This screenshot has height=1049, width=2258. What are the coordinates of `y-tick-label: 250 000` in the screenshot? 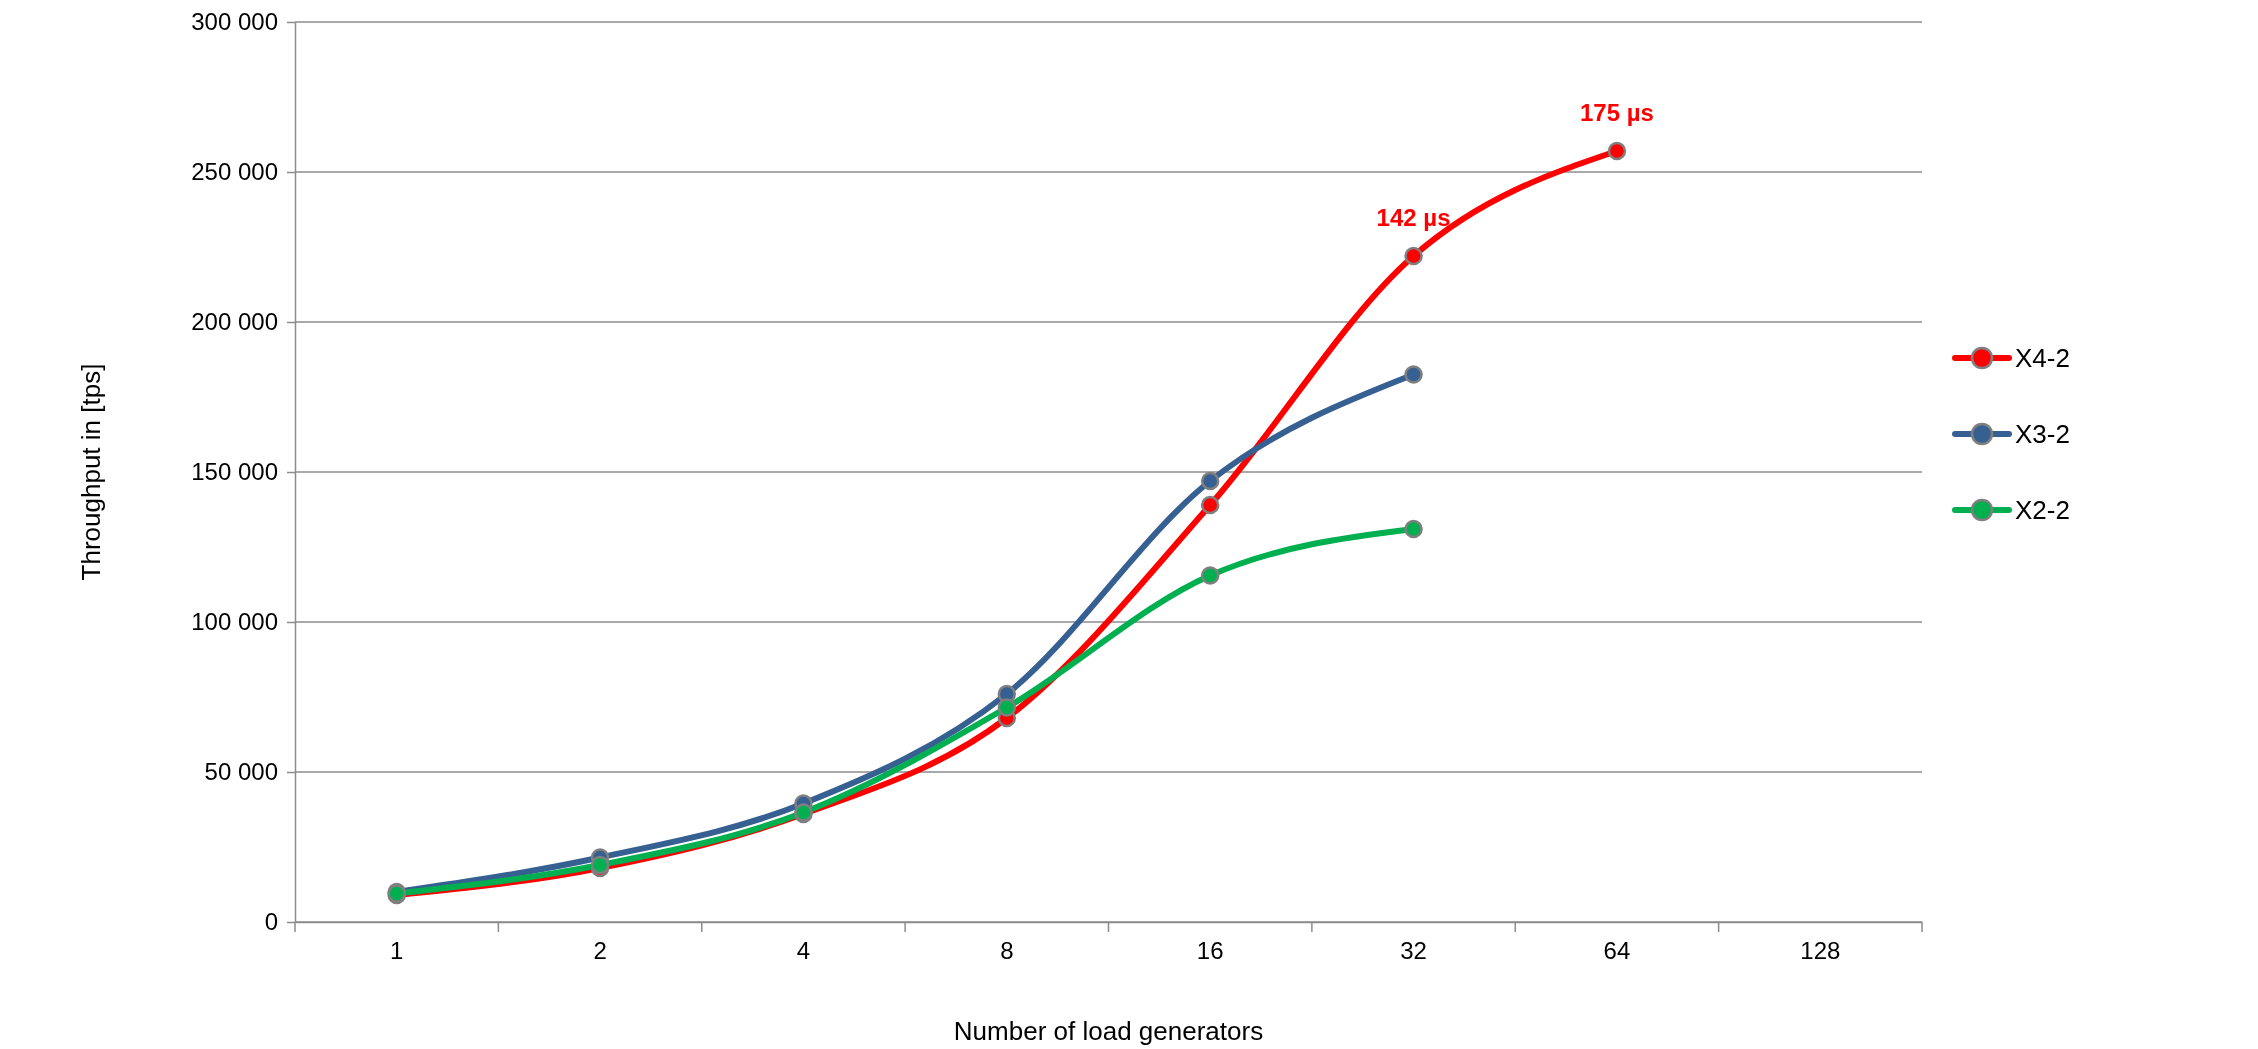 It's located at (234, 172).